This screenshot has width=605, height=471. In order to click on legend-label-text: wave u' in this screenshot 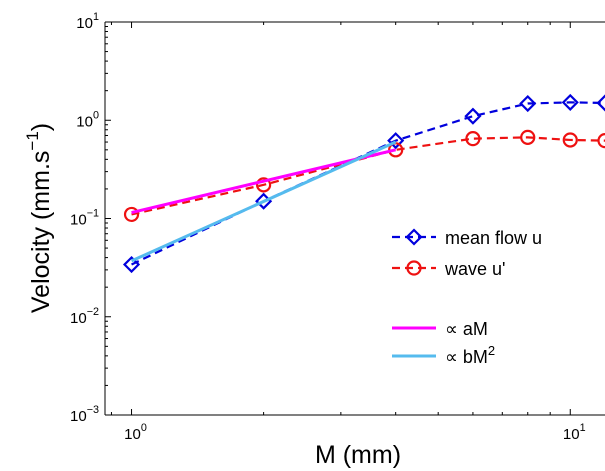, I will do `click(474, 269)`.